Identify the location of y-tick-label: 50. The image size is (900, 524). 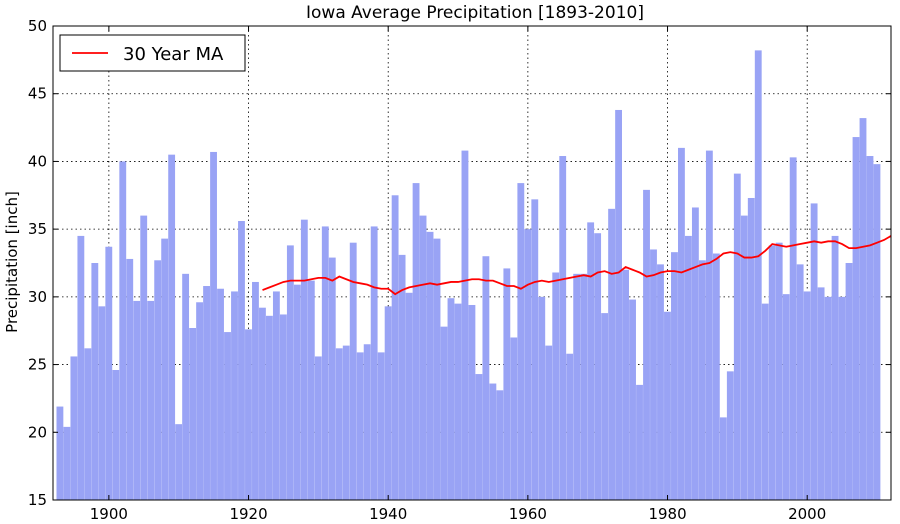
(37, 26).